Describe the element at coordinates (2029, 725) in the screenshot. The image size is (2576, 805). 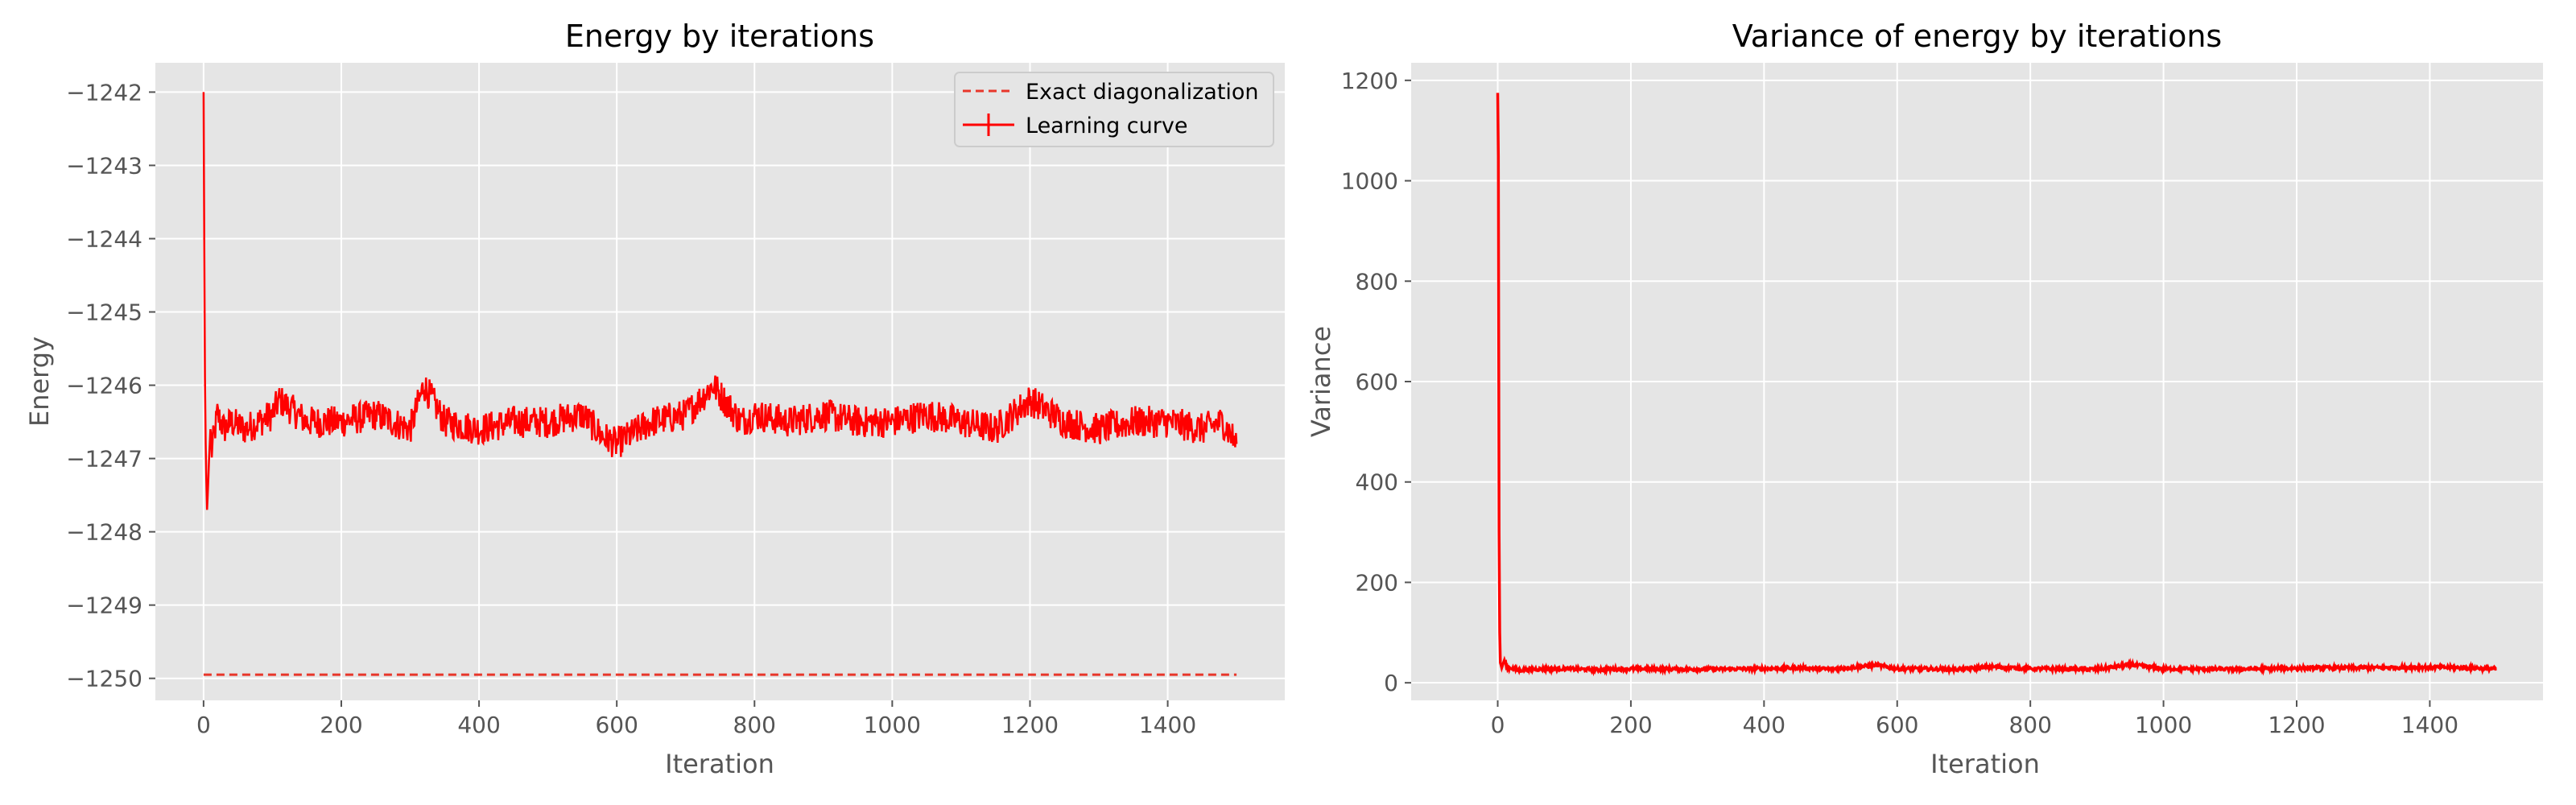
I see `variance-x-tick-label: 800` at that location.